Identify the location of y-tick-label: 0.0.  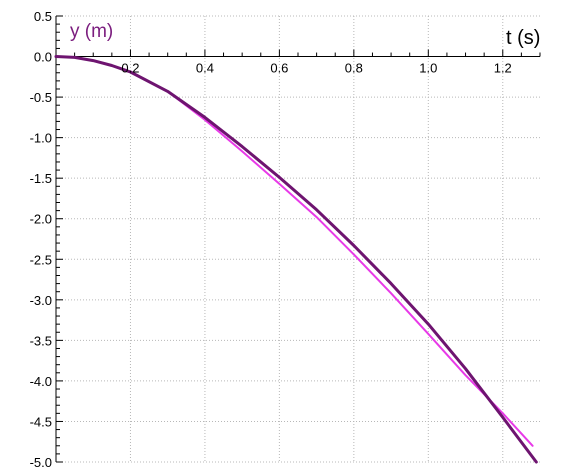
(43, 57).